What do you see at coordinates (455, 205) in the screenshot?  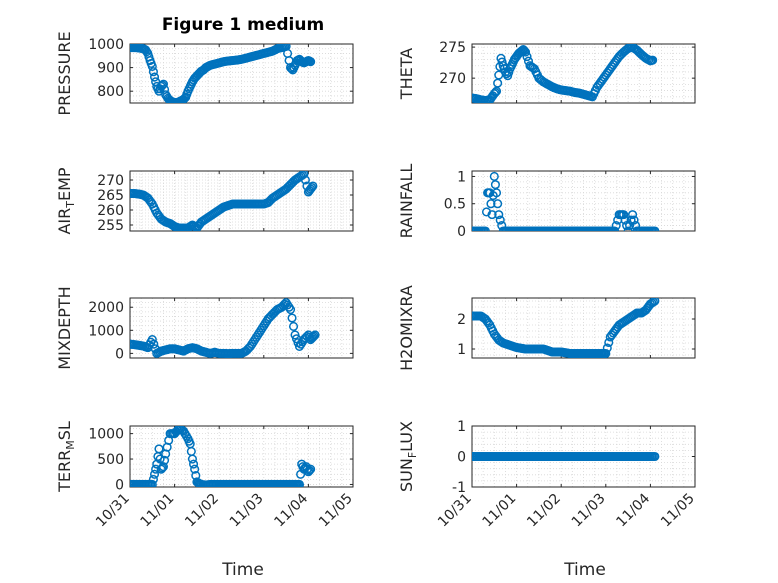 I see `y-tick-label: 0.5` at bounding box center [455, 205].